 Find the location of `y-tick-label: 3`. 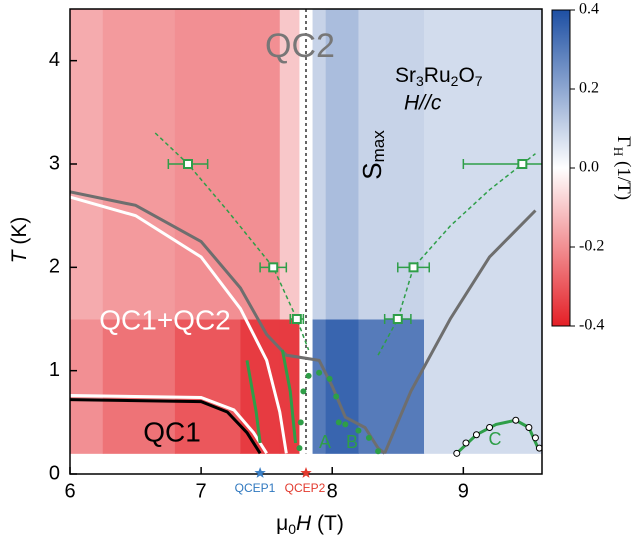

y-tick-label: 3 is located at coordinates (54, 163).